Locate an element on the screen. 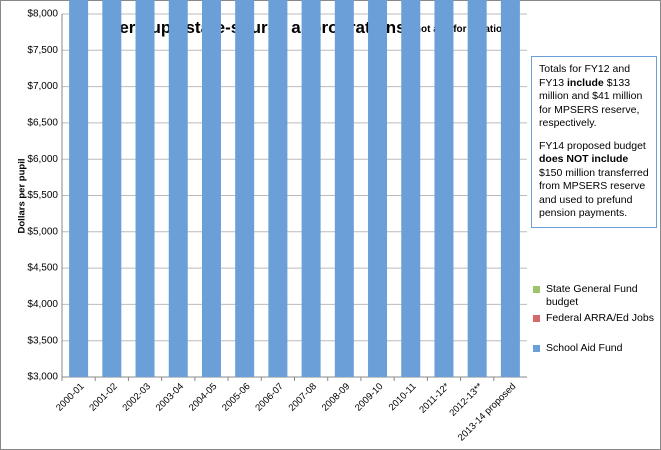  legend-label: Federal ARRA/Ed Jobs is located at coordinates (600, 318).